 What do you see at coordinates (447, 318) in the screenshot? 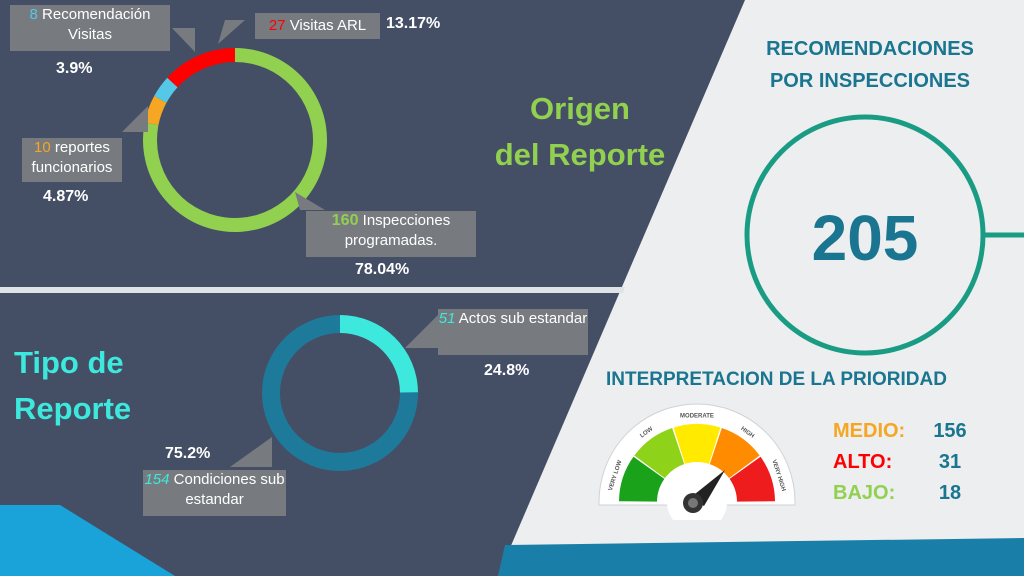
I see `count-actos: 51` at bounding box center [447, 318].